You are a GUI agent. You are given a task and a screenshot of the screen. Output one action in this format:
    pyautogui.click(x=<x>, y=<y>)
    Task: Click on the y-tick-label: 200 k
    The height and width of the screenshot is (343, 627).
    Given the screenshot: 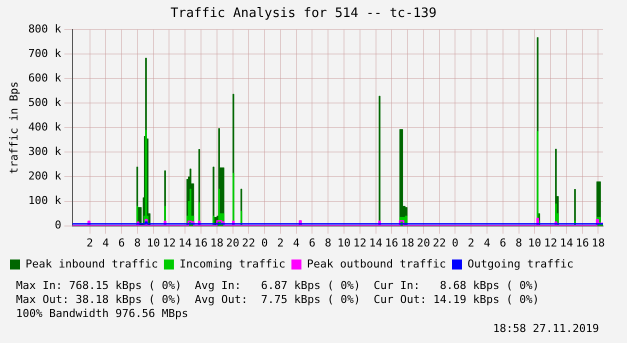 What is the action you would take?
    pyautogui.click(x=45, y=176)
    